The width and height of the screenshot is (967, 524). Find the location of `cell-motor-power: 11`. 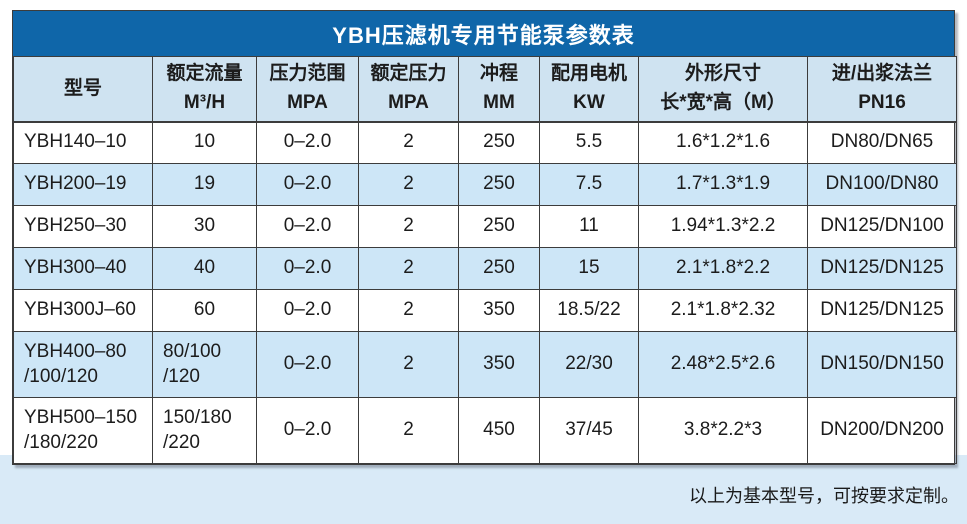

cell-motor-power: 11 is located at coordinates (589, 226).